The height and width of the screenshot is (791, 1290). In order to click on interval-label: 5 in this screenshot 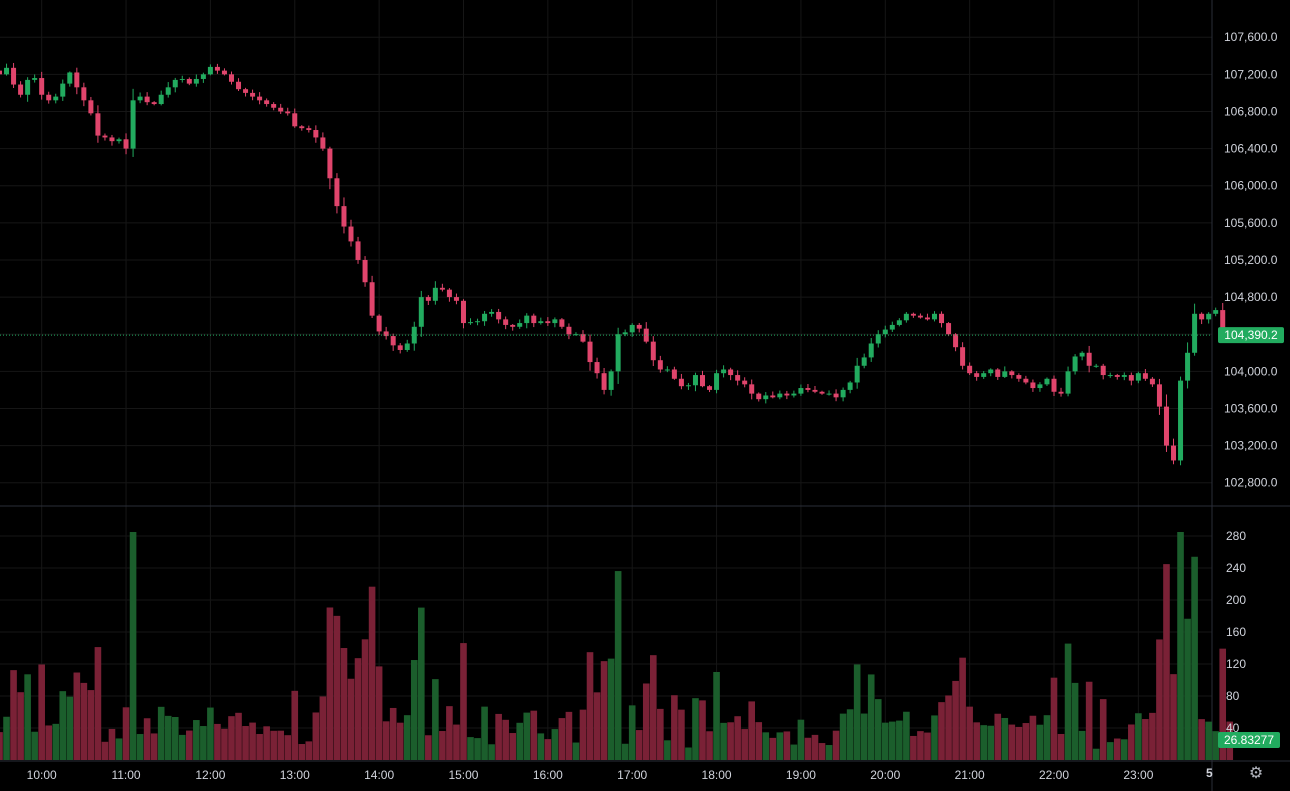, I will do `click(1209, 773)`.